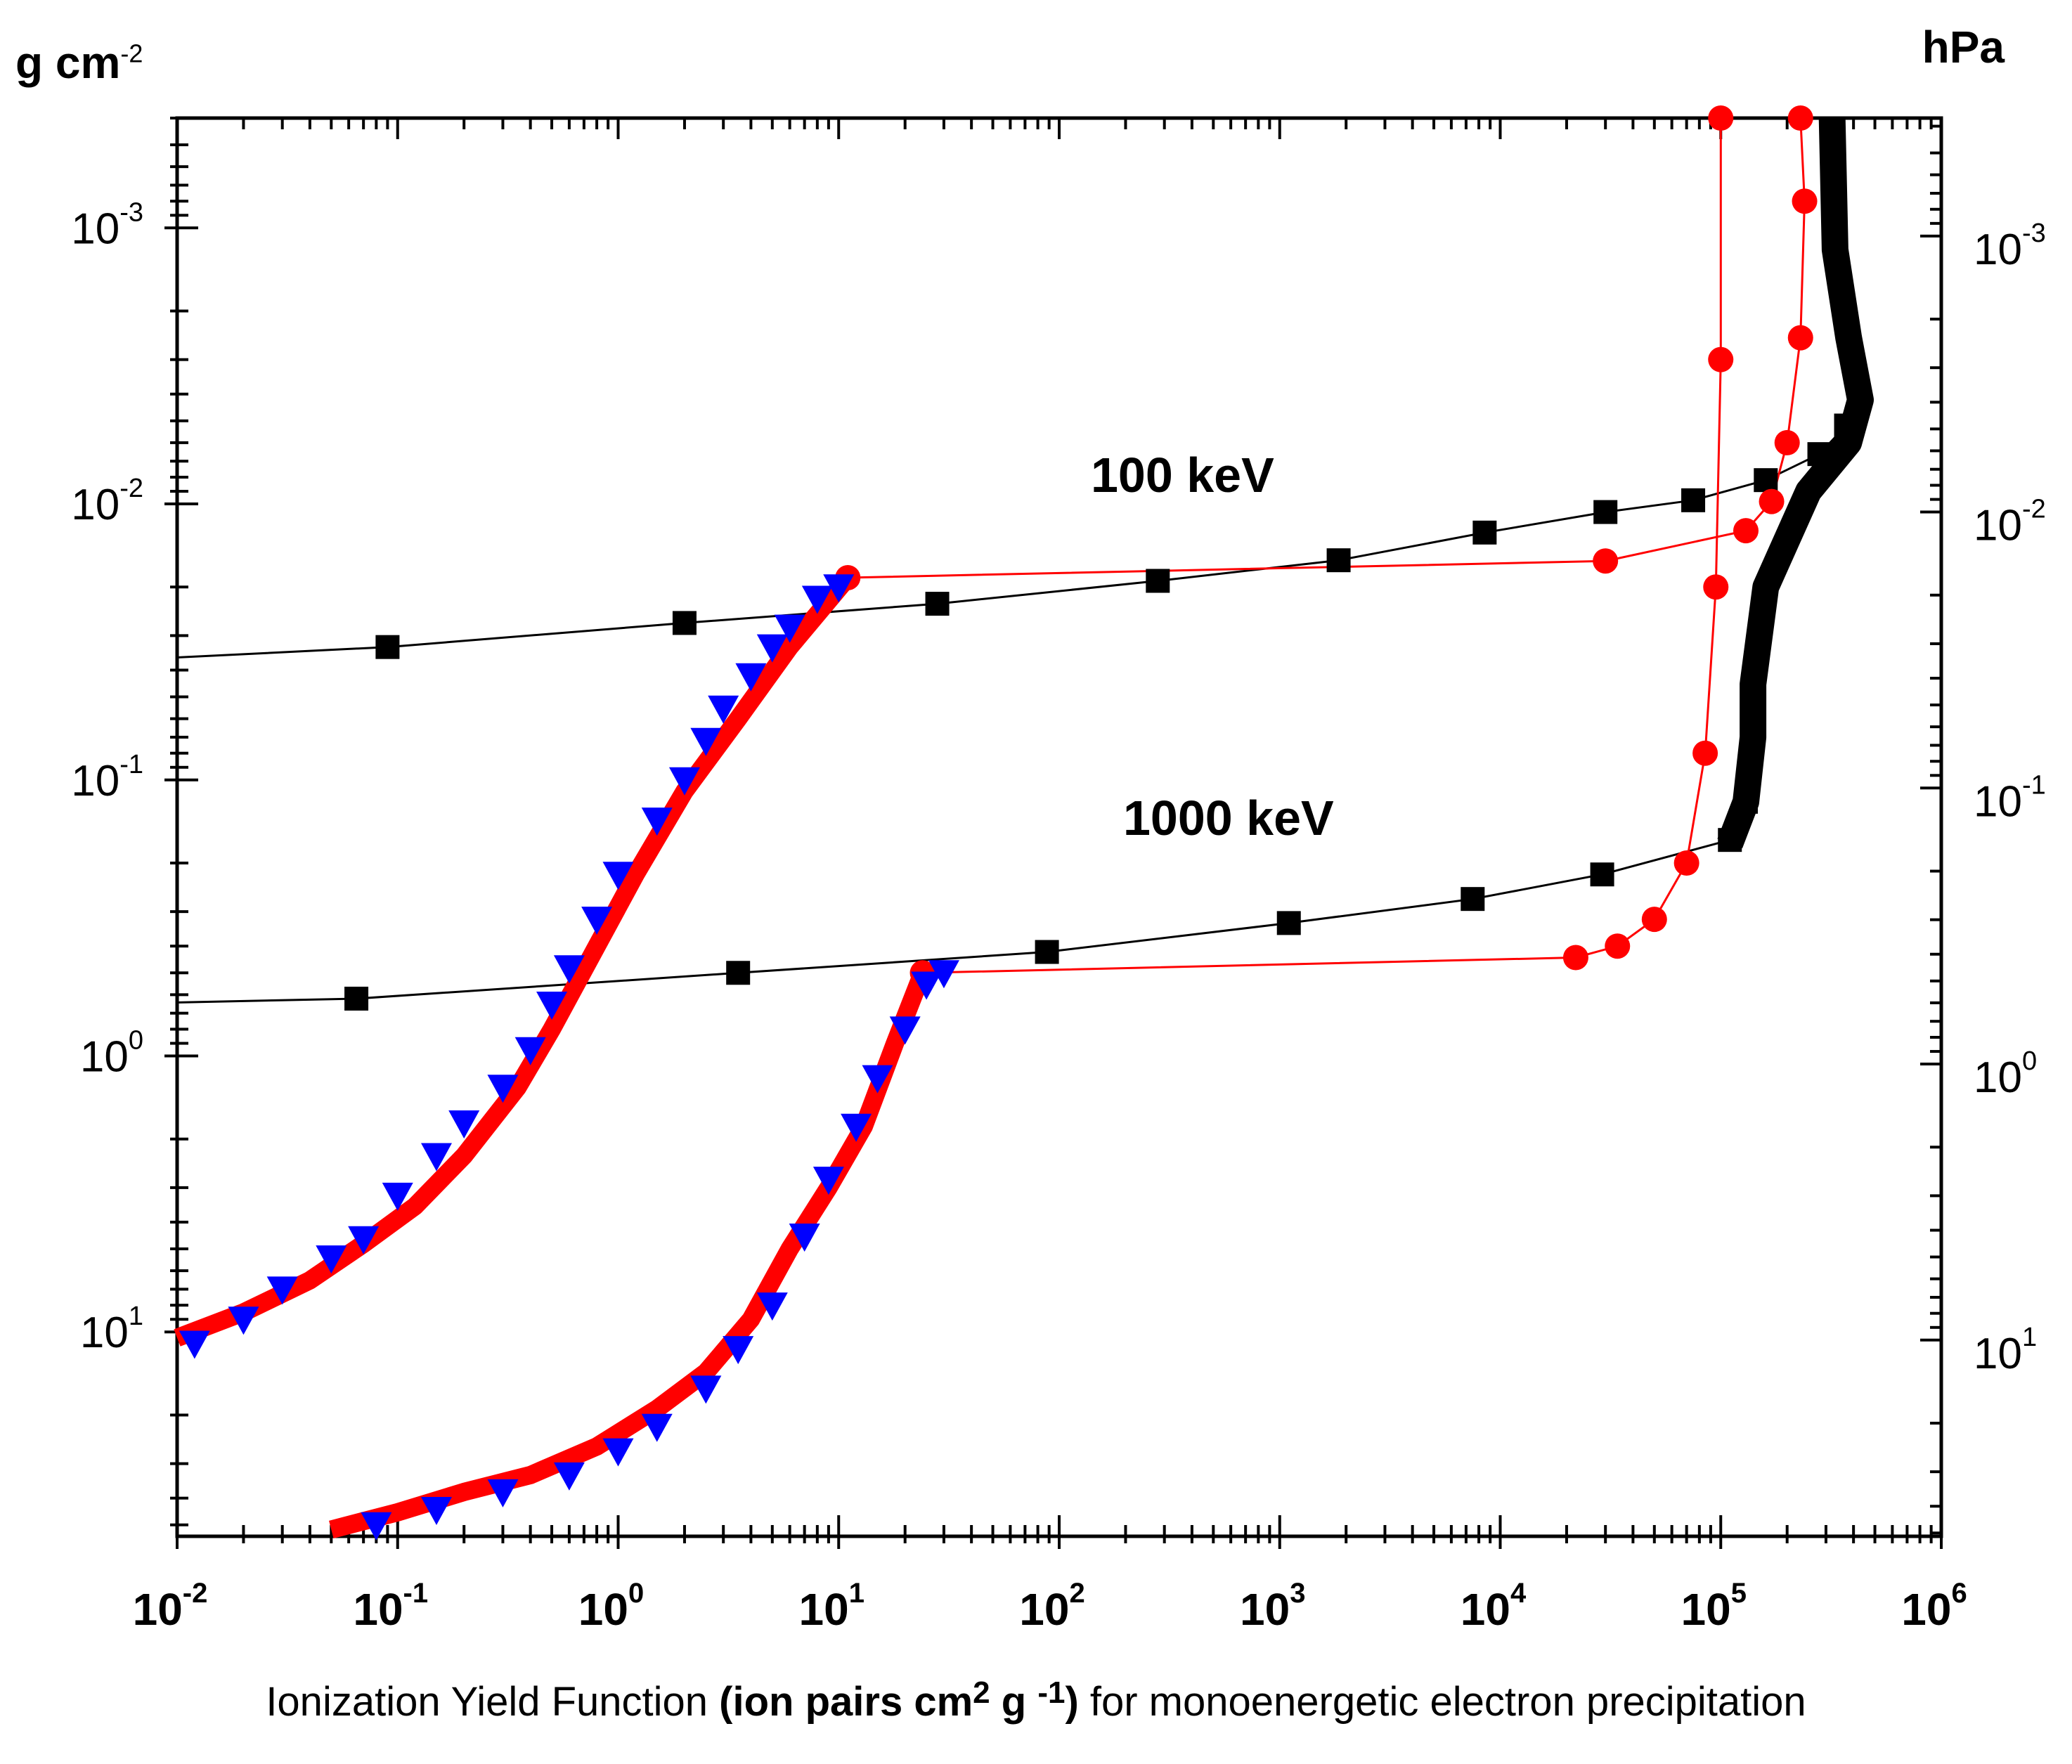  I want to click on x-tick-label: 10⁻², so click(170, 1606).